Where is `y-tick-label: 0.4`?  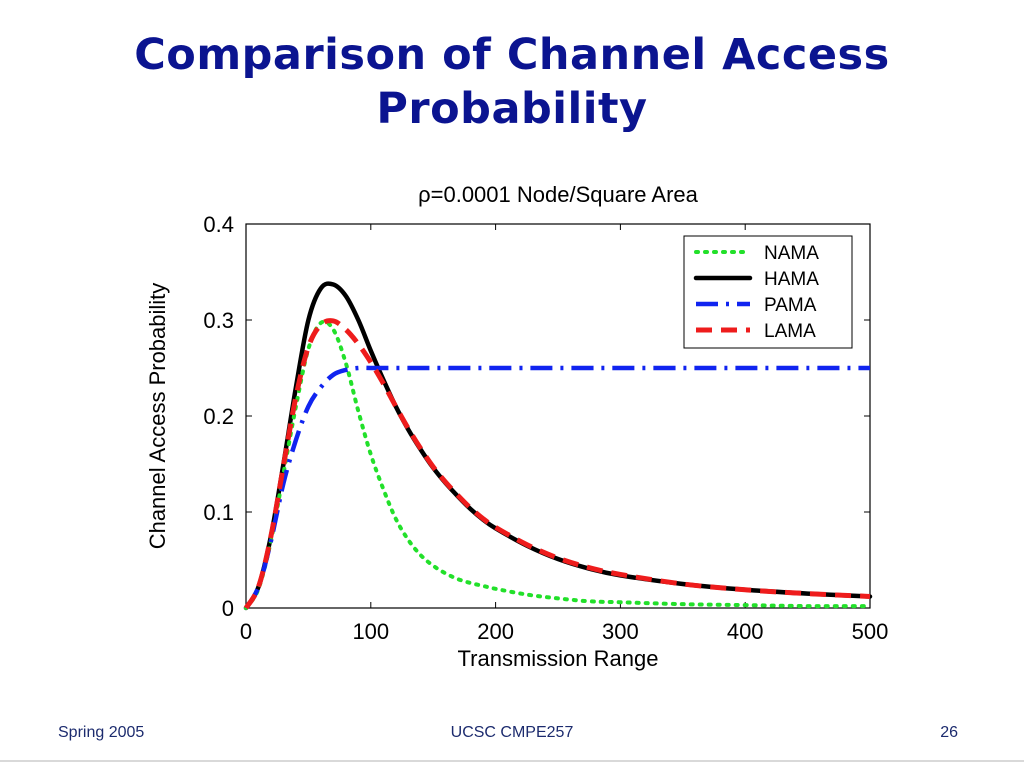
y-tick-label: 0.4 is located at coordinates (218, 224).